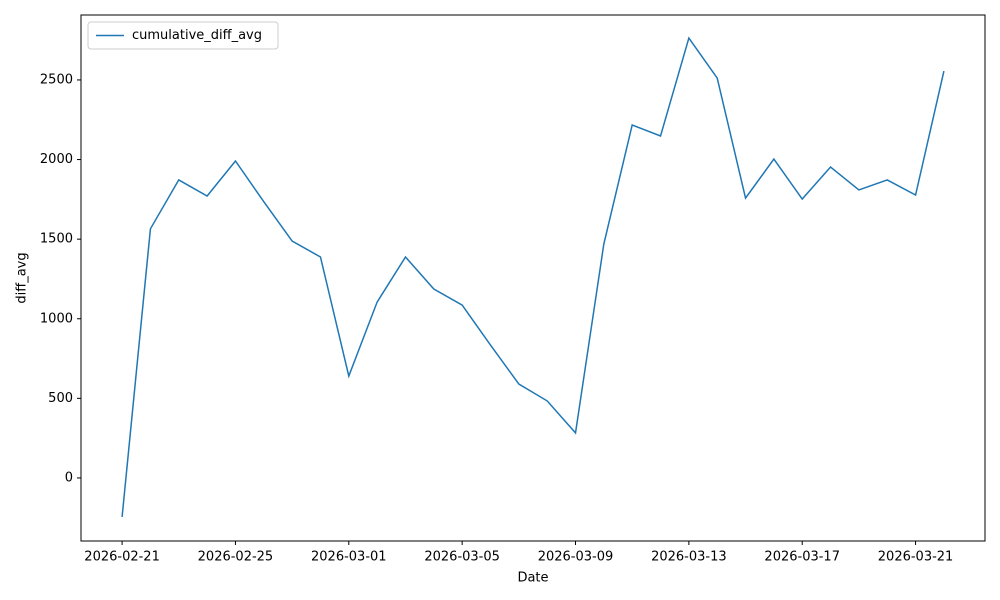  What do you see at coordinates (802, 557) in the screenshot?
I see `x-tick-label: 2026-03-17` at bounding box center [802, 557].